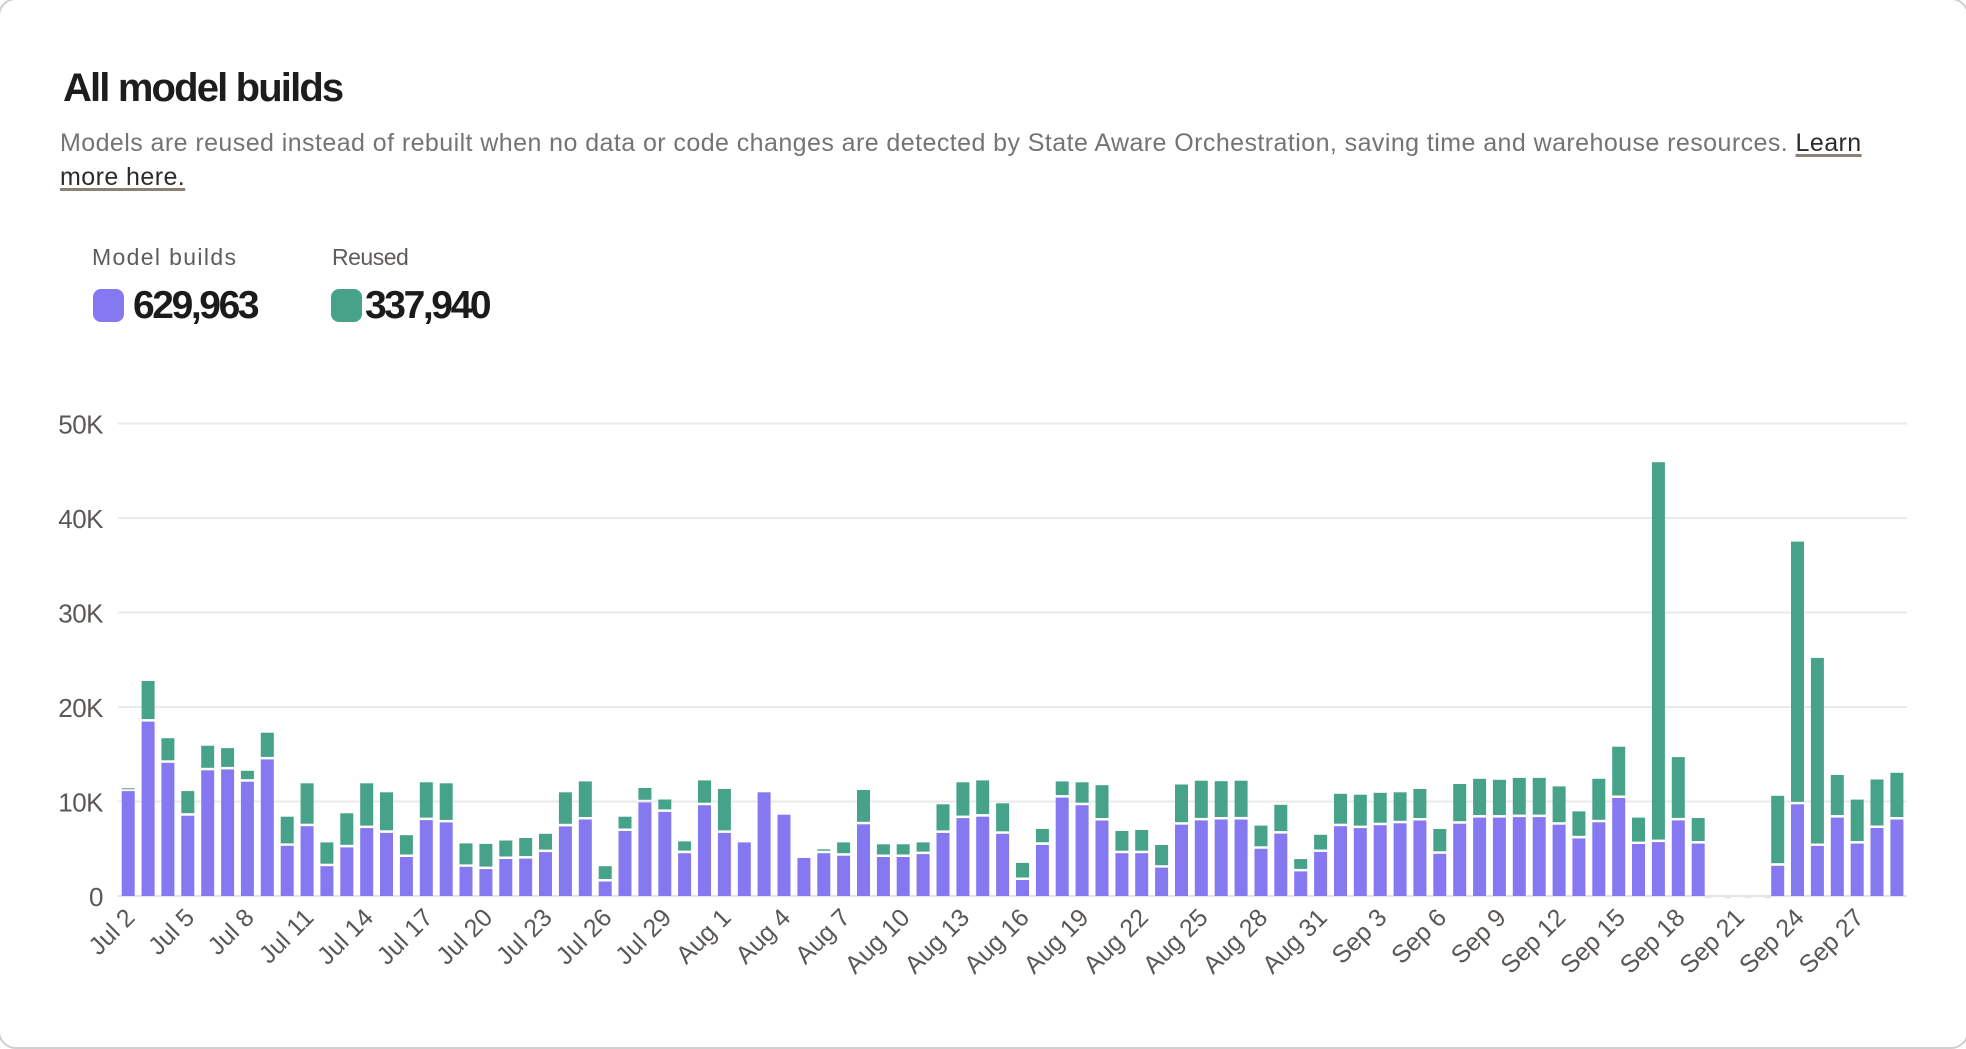  What do you see at coordinates (1116, 941) in the screenshot?
I see `svg-text: Aug 22` at bounding box center [1116, 941].